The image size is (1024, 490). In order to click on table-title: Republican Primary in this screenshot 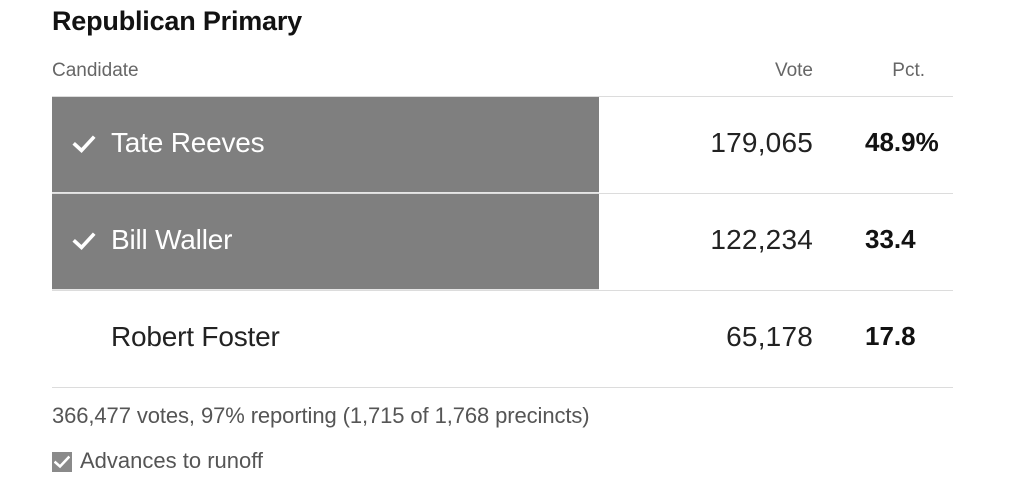, I will do `click(177, 21)`.